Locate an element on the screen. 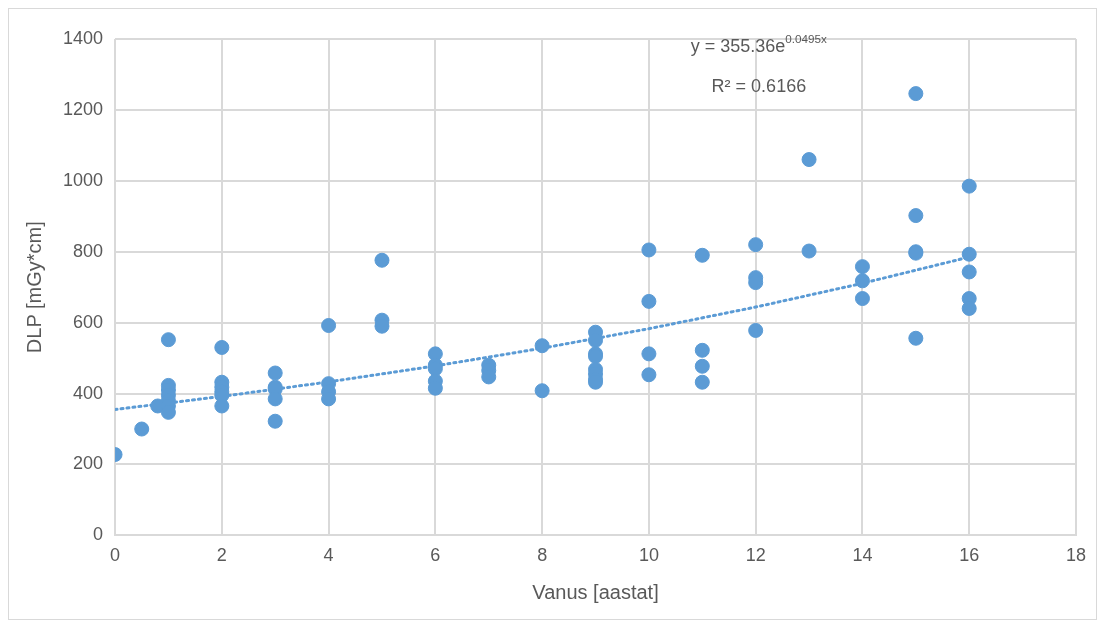  x-tick-label: 14 is located at coordinates (862, 555).